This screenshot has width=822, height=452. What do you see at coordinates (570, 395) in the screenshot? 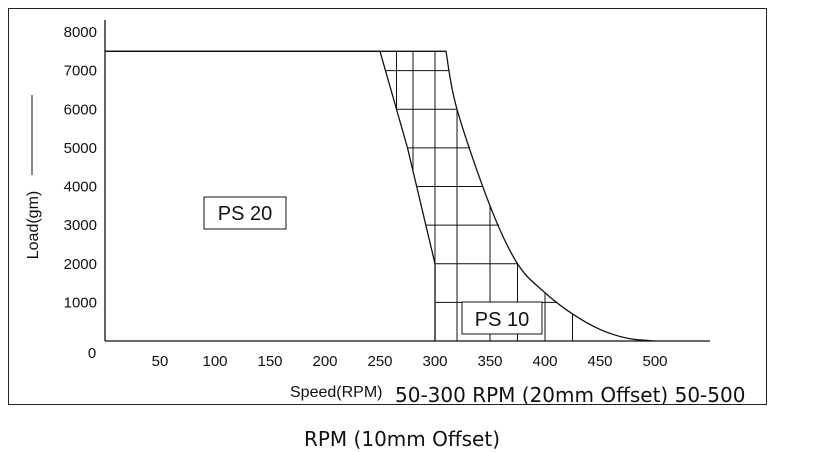
I see `caption-line-1: 50-300 RPM (20mm Offset) 50-500` at bounding box center [570, 395].